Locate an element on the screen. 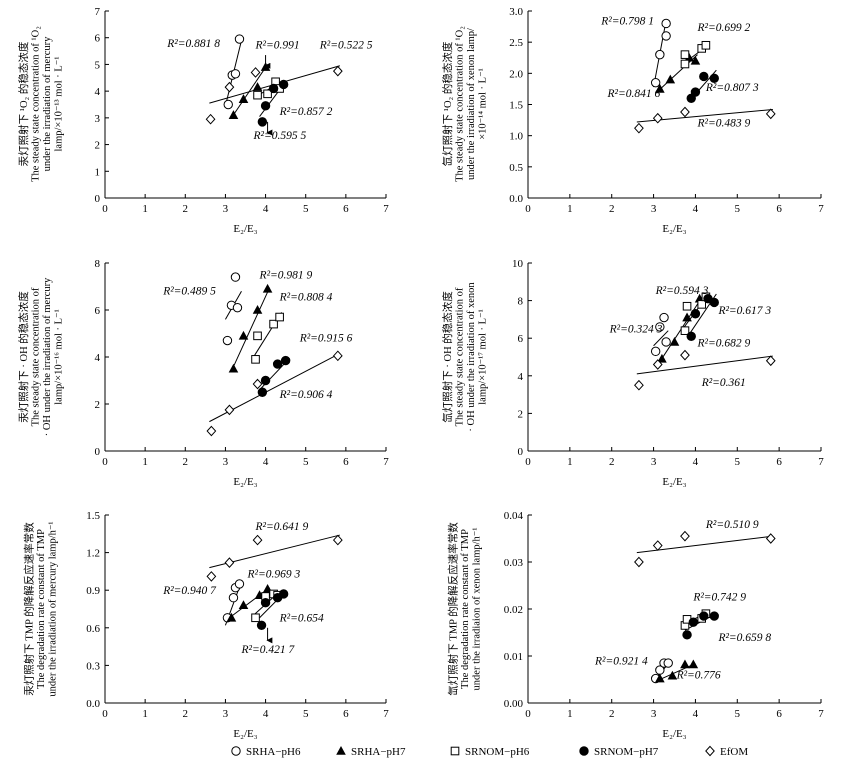  y-tick-label: 1.0 is located at coordinates (516, 137).